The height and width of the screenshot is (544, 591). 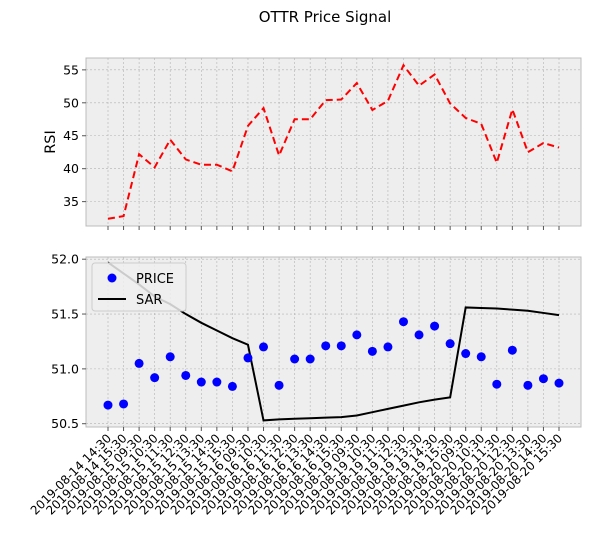 What do you see at coordinates (325, 17) in the screenshot?
I see `chart-title: OTTR Price Signal` at bounding box center [325, 17].